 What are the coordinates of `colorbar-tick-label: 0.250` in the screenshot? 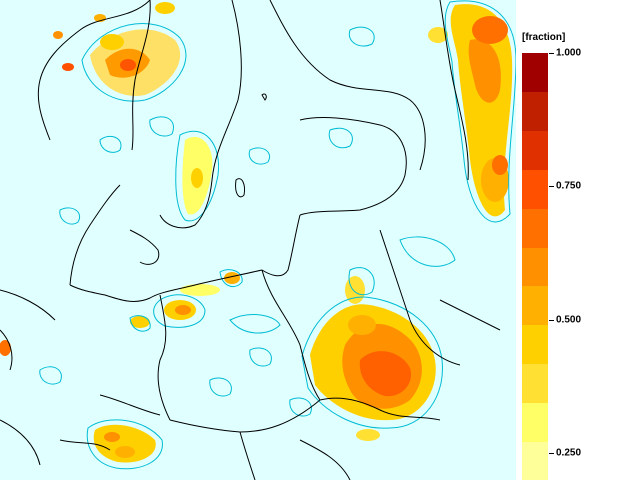 It's located at (569, 453).